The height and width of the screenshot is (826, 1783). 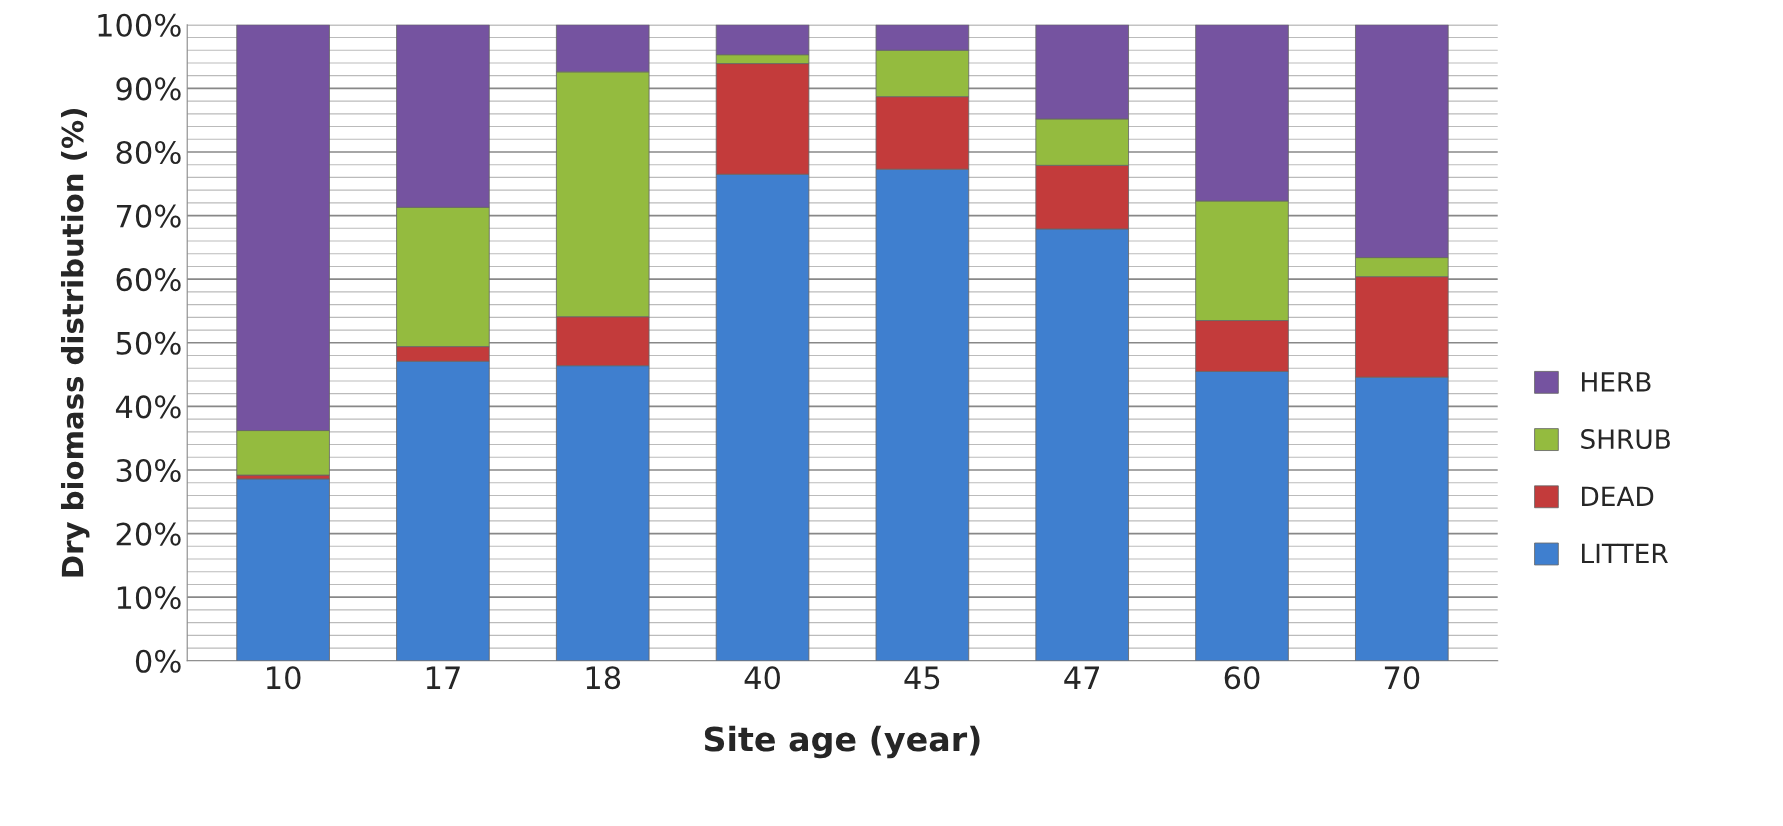 I want to click on y-tick-label: 100%, so click(x=139, y=25).